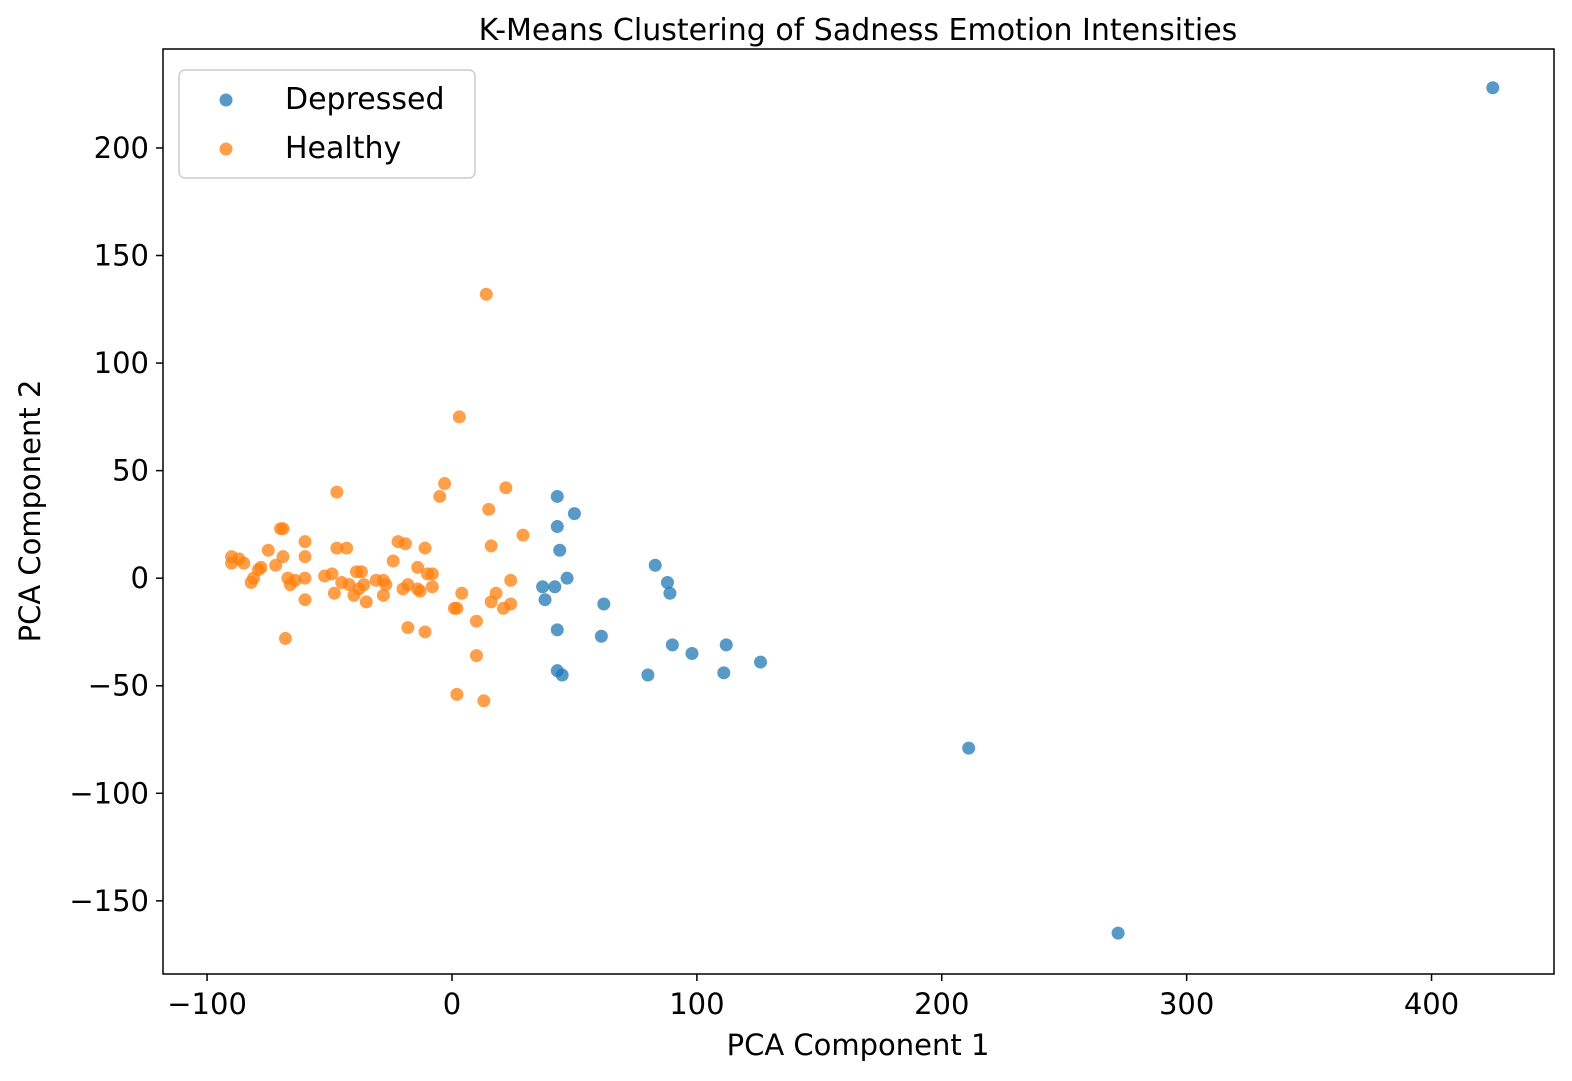 This screenshot has height=1081, width=1572. What do you see at coordinates (343, 148) in the screenshot?
I see `legend-label-healthy: Healthy` at bounding box center [343, 148].